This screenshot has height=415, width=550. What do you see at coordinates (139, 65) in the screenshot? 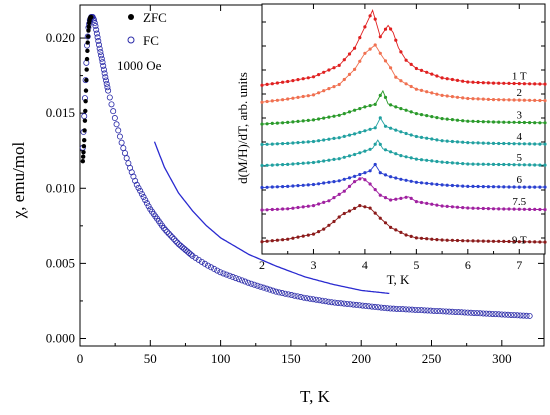
I see `field-annotation: 1000 Oe` at bounding box center [139, 65].